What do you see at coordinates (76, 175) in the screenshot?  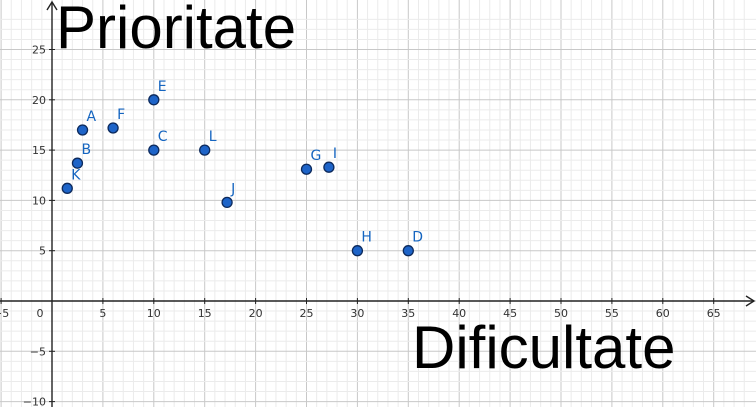 I see `point-label-k: K` at bounding box center [76, 175].